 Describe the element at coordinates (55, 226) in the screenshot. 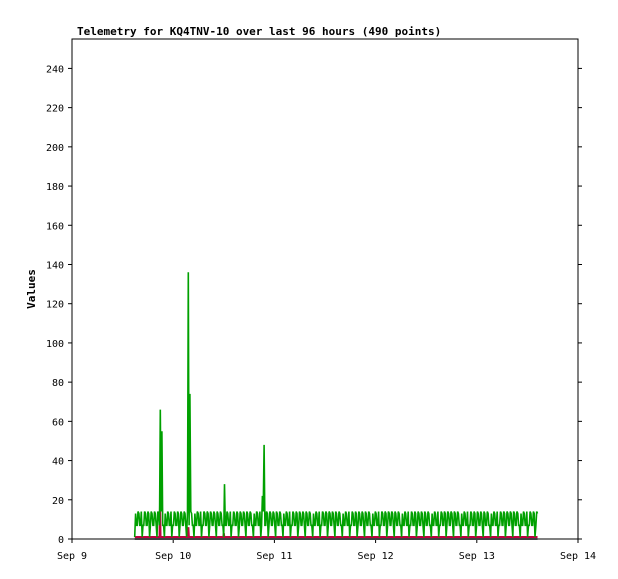

I see `y-tick-label: 160` at that location.